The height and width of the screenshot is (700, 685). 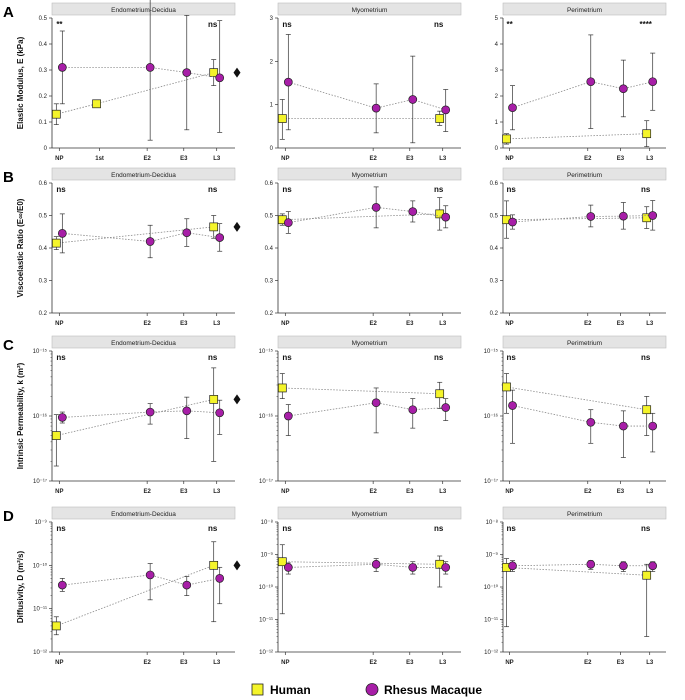 What do you see at coordinates (497, 97) in the screenshot?
I see `y-tick-label: 2` at bounding box center [497, 97].